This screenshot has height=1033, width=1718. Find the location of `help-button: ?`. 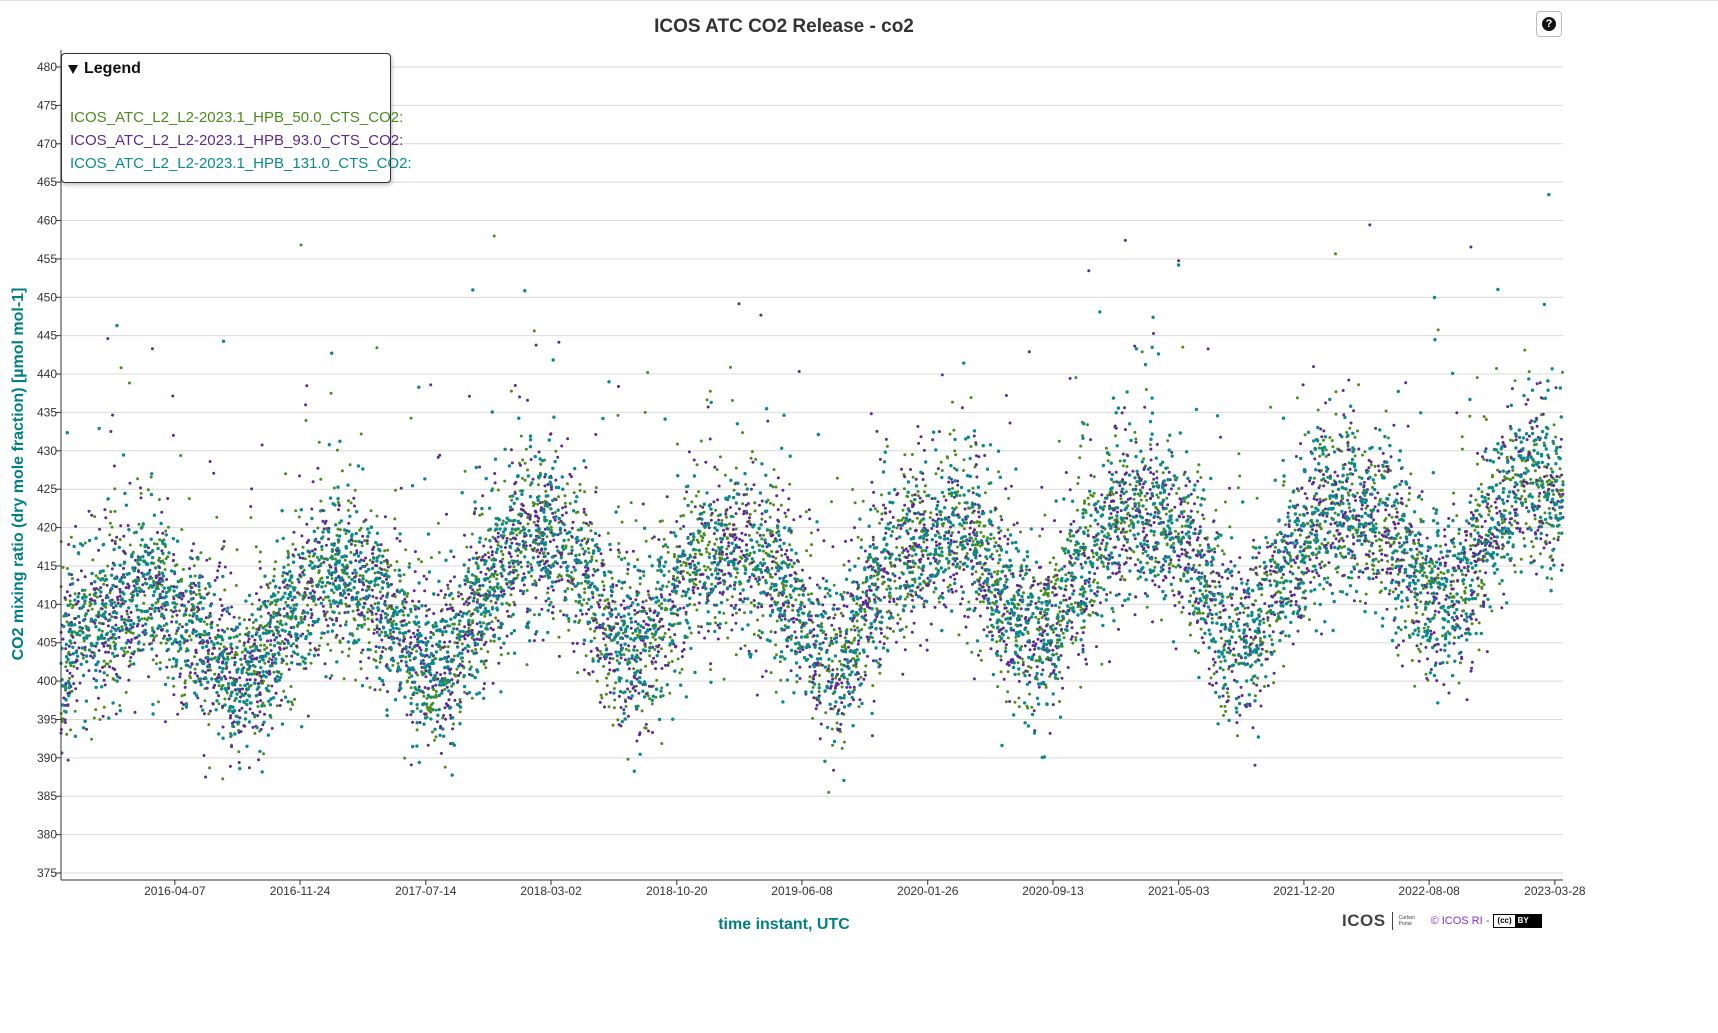

help-button: ? is located at coordinates (1549, 24).